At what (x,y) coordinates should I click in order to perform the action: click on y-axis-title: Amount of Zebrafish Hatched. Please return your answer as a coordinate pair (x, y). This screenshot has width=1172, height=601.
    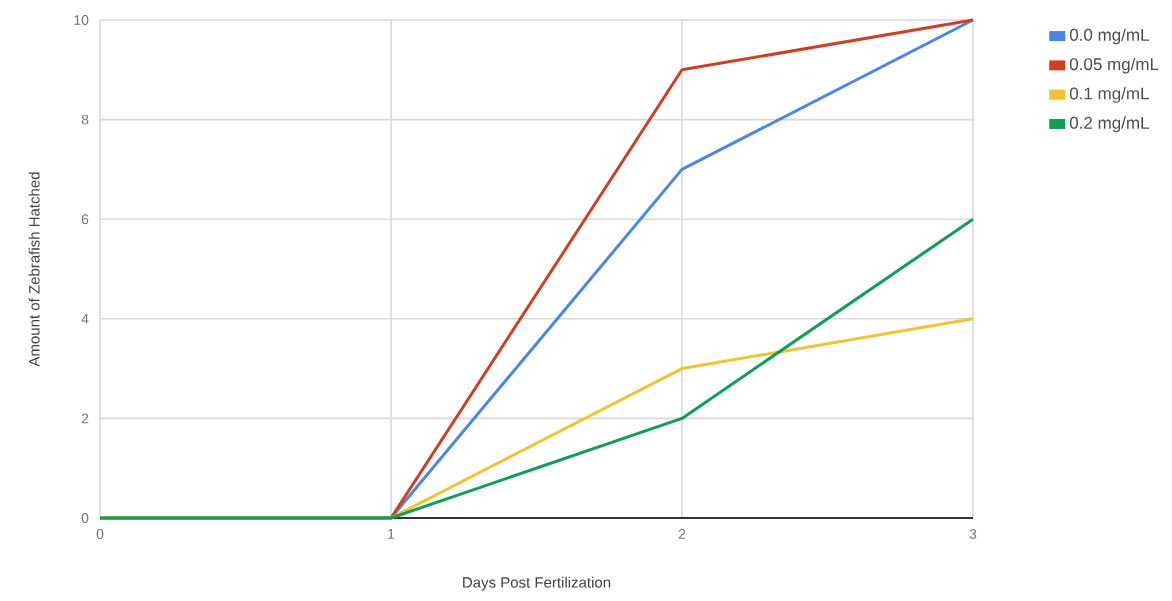
    Looking at the image, I should click on (34, 269).